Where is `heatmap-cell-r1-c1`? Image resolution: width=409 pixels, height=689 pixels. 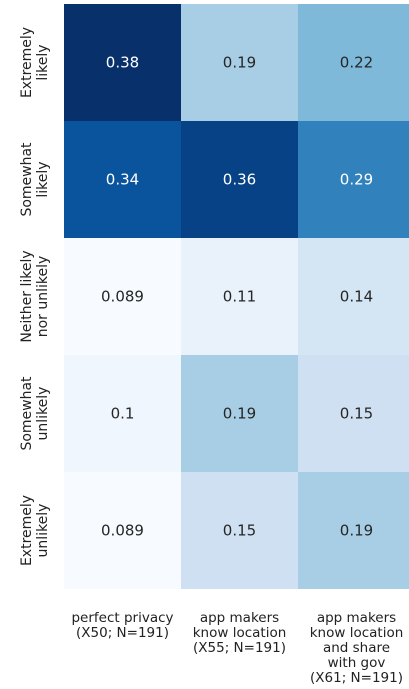 heatmap-cell-r1-c1 is located at coordinates (239, 179).